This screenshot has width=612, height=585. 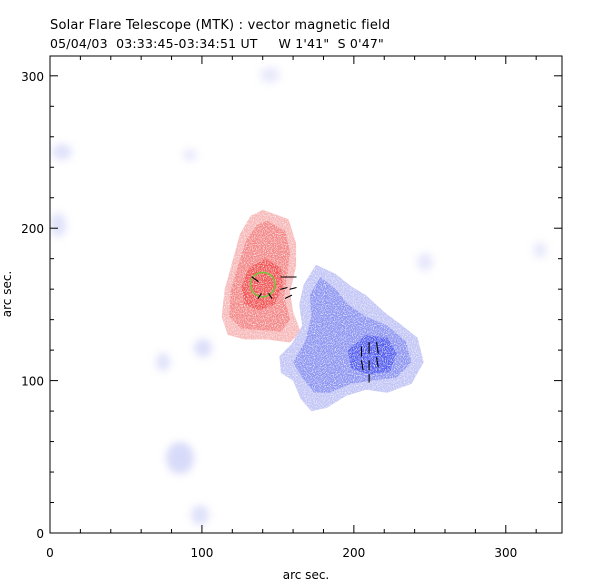 I want to click on x-tick-label: 200, so click(x=353, y=553).